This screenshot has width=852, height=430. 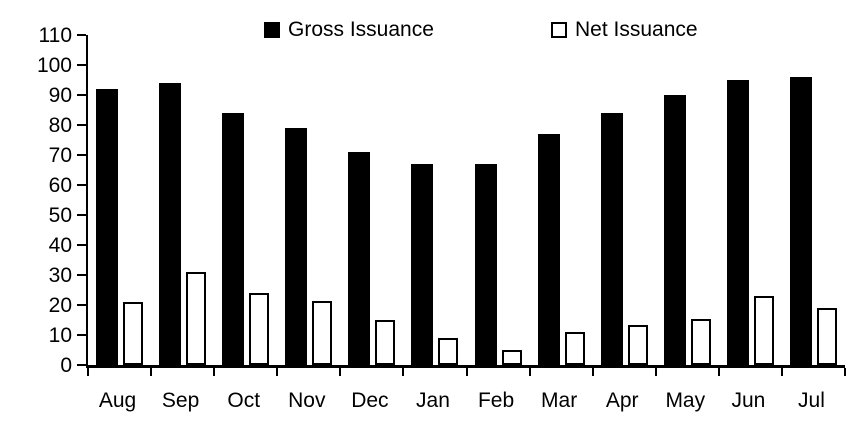 I want to click on legend-label-net: Net Issuance, so click(x=636, y=29).